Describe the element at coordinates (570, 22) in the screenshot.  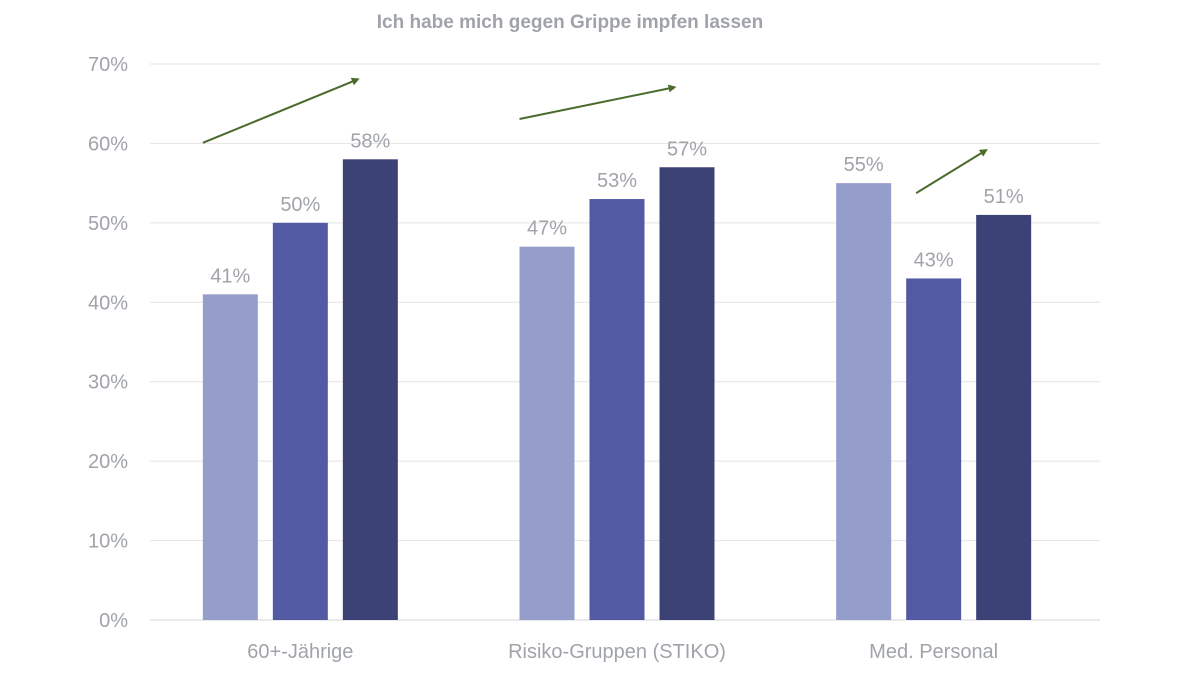
I see `chart-title: Ich habe mich gegen Grippe impfen lassen` at that location.